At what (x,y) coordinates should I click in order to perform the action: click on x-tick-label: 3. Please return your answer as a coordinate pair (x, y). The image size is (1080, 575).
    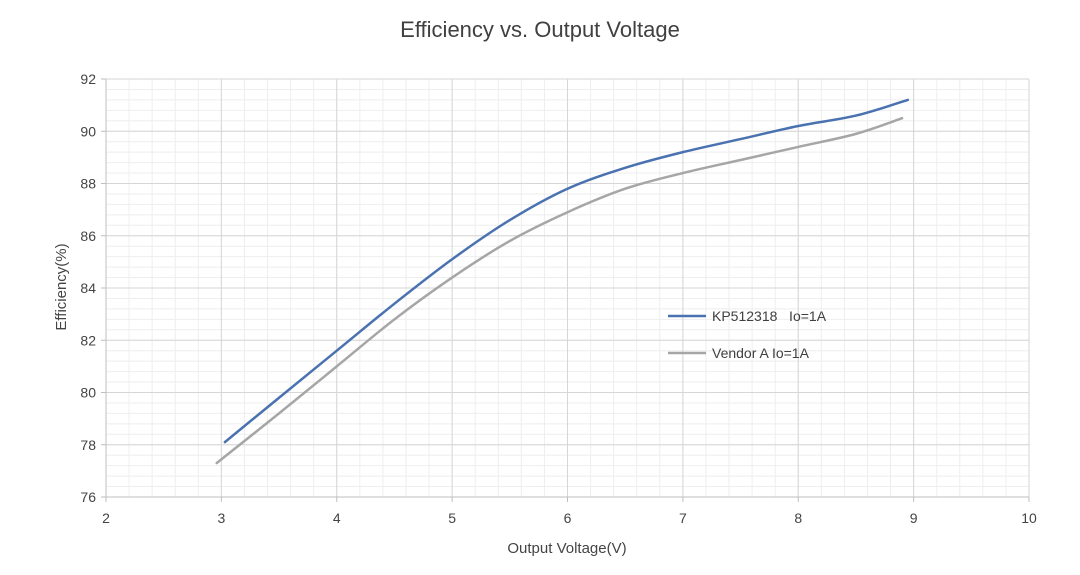
    Looking at the image, I should click on (221, 518).